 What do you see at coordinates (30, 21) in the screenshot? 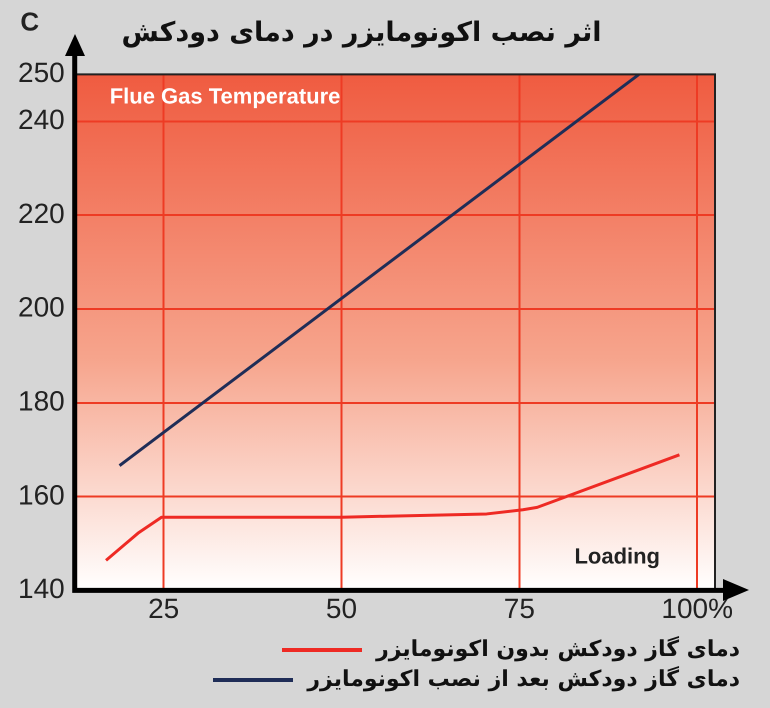
I see `y-axis-title: C` at bounding box center [30, 21].